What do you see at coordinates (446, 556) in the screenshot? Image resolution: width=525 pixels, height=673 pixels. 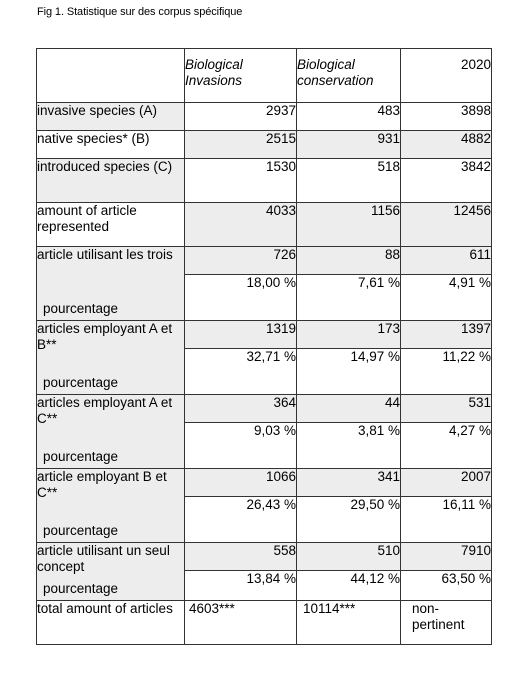 I see `cell-value: 7910` at bounding box center [446, 556].